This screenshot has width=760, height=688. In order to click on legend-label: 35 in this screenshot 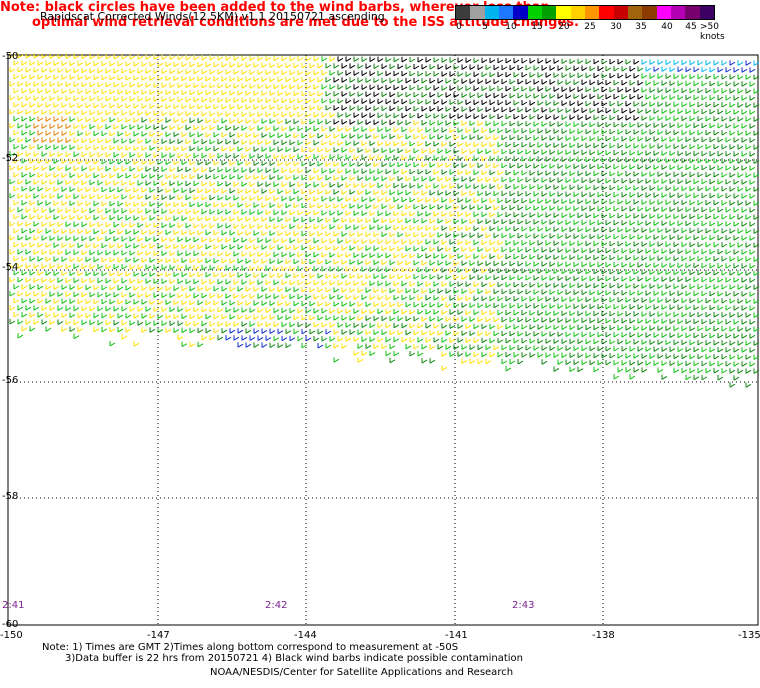, I will do `click(641, 27)`.